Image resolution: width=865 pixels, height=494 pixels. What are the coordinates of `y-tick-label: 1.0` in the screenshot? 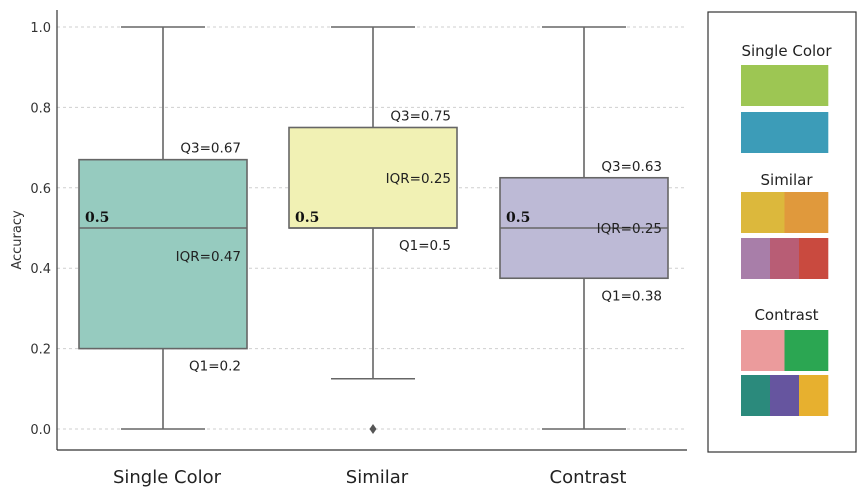 It's located at (40, 28).